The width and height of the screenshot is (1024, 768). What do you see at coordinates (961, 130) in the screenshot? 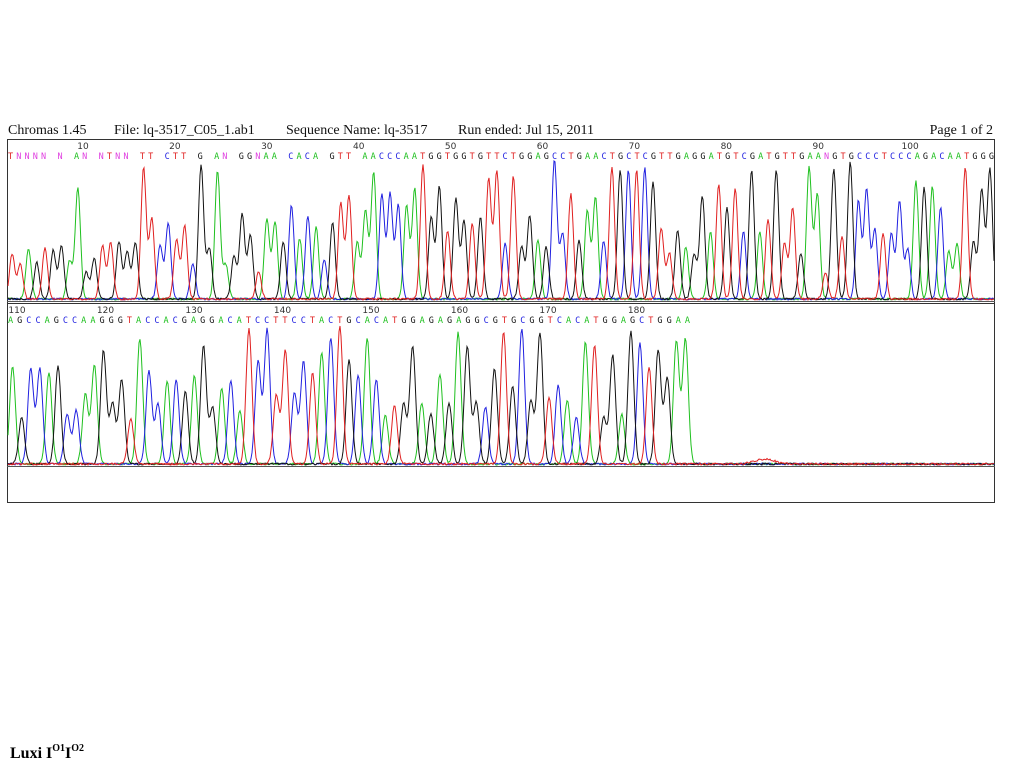
I see `page-number: Page 1 of 2` at bounding box center [961, 130].